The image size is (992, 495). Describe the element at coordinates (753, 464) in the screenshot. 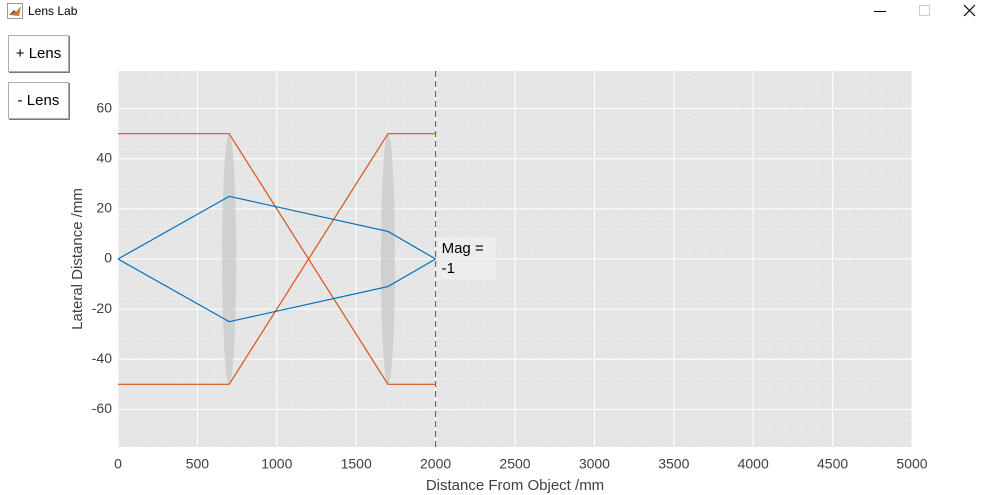

I see `x-tick-label: 4000` at that location.